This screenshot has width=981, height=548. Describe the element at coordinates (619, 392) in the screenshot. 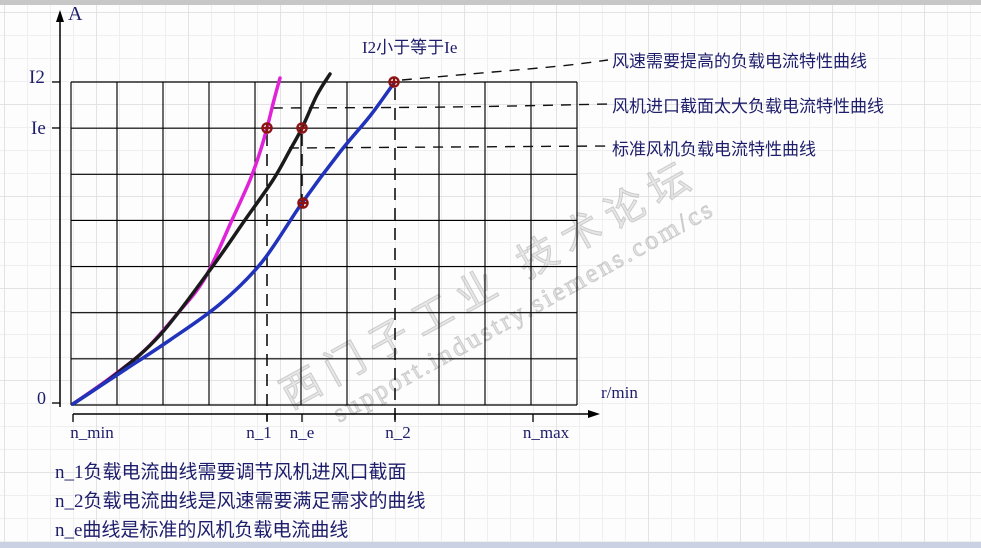

I see `x-axis-label: r/min` at that location.